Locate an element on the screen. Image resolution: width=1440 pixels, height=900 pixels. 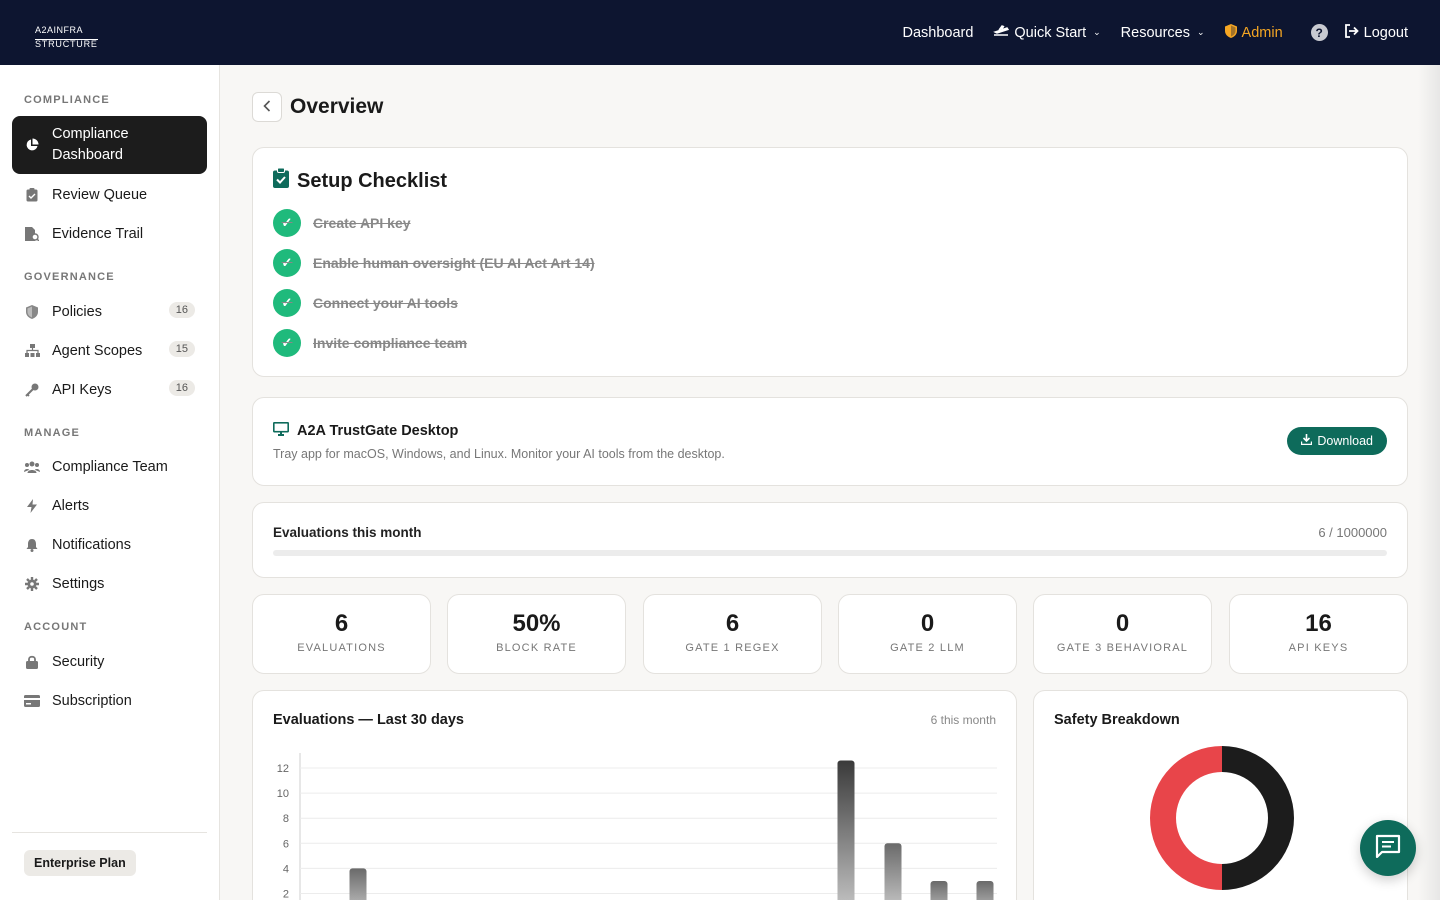
sidebar-item-alerts: Alerts is located at coordinates (109, 505).